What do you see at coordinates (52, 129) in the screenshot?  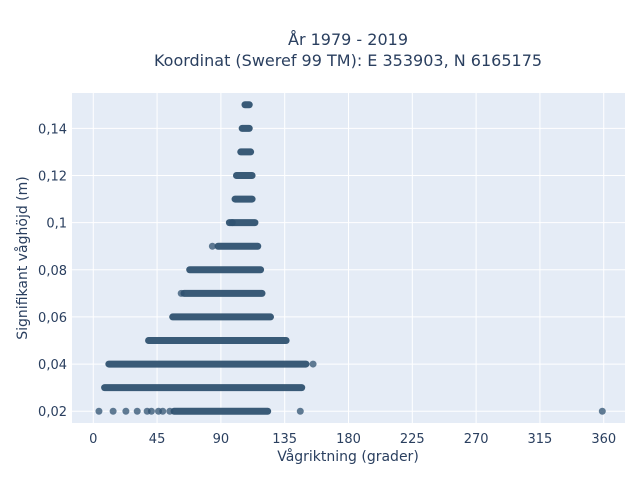 I see `y-tick-label: 0,14` at bounding box center [52, 129].